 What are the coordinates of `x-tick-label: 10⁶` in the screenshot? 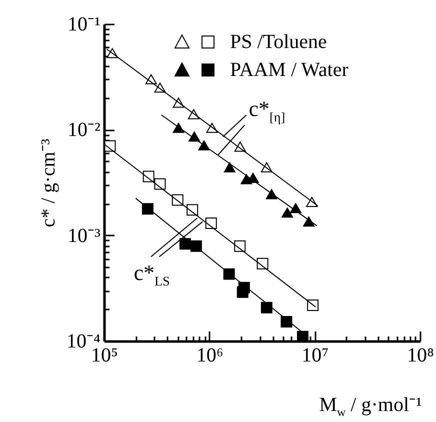 It's located at (210, 355).